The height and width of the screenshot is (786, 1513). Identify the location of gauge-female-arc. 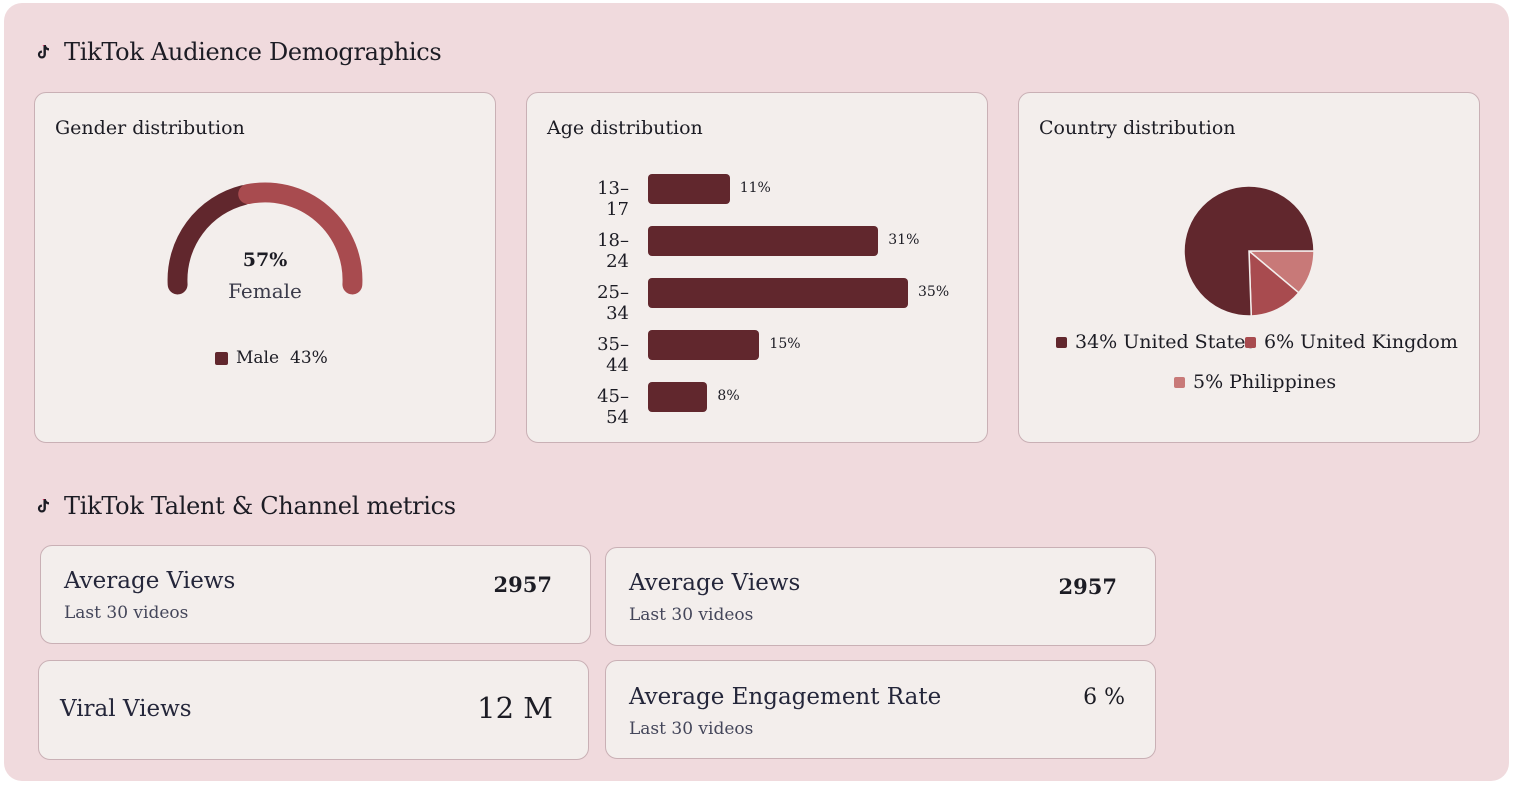
(300, 238).